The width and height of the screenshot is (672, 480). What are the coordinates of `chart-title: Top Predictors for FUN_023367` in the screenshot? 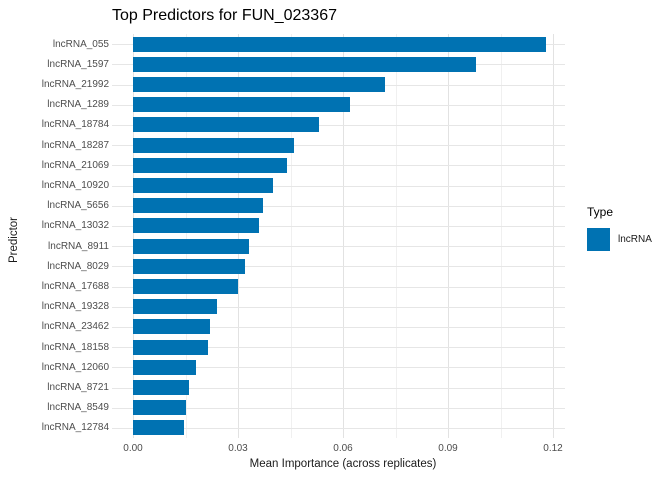 It's located at (224, 15).